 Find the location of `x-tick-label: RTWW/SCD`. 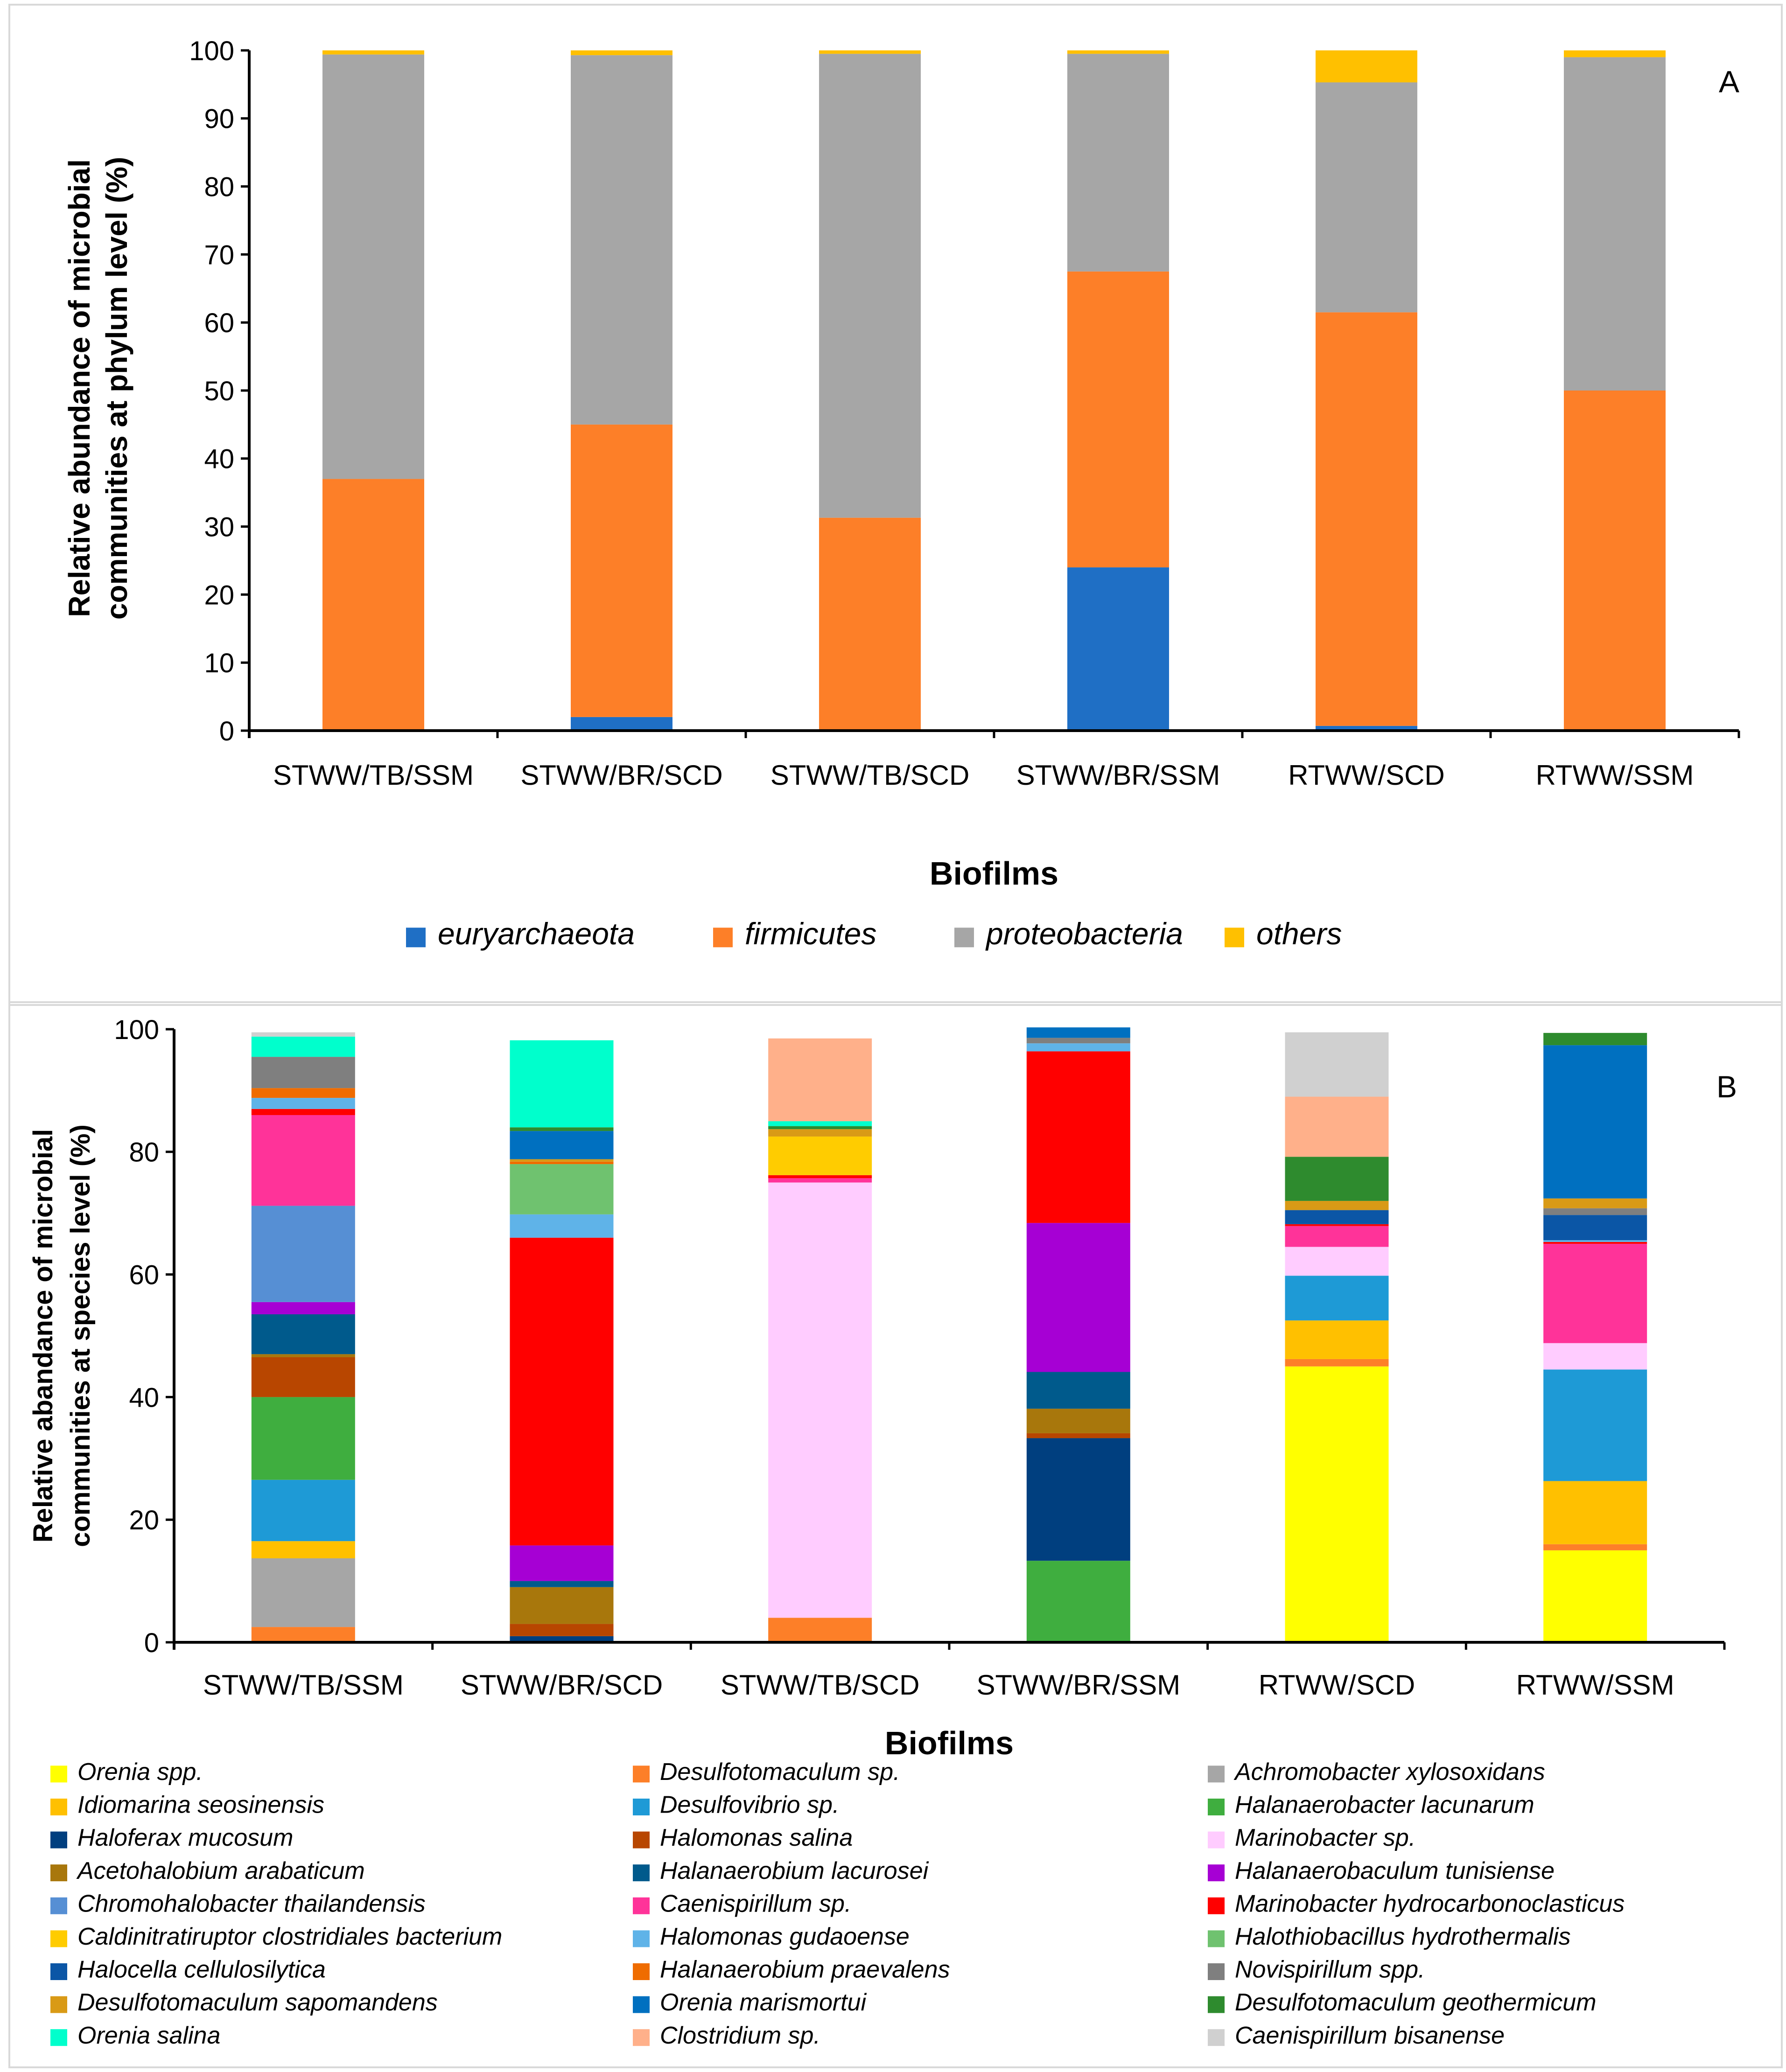

x-tick-label: RTWW/SCD is located at coordinates (1337, 1685).